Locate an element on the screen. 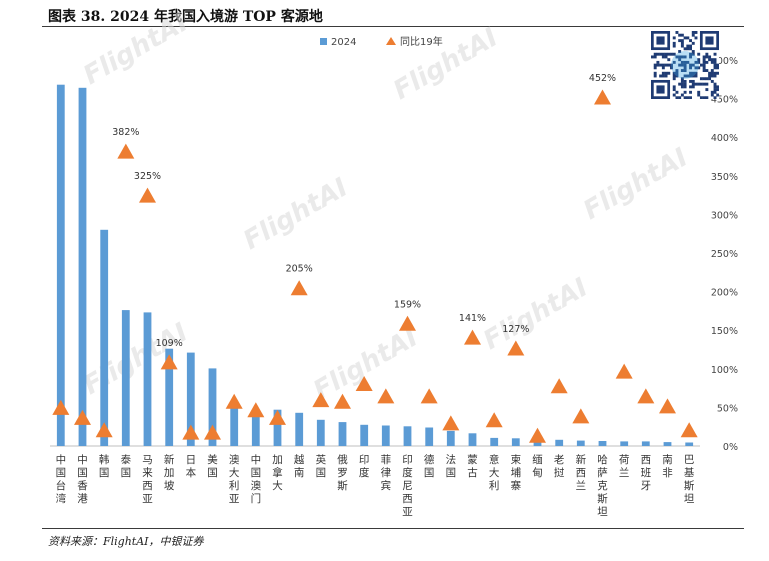 The width and height of the screenshot is (769, 561). right-tick-label: 150% is located at coordinates (724, 331).